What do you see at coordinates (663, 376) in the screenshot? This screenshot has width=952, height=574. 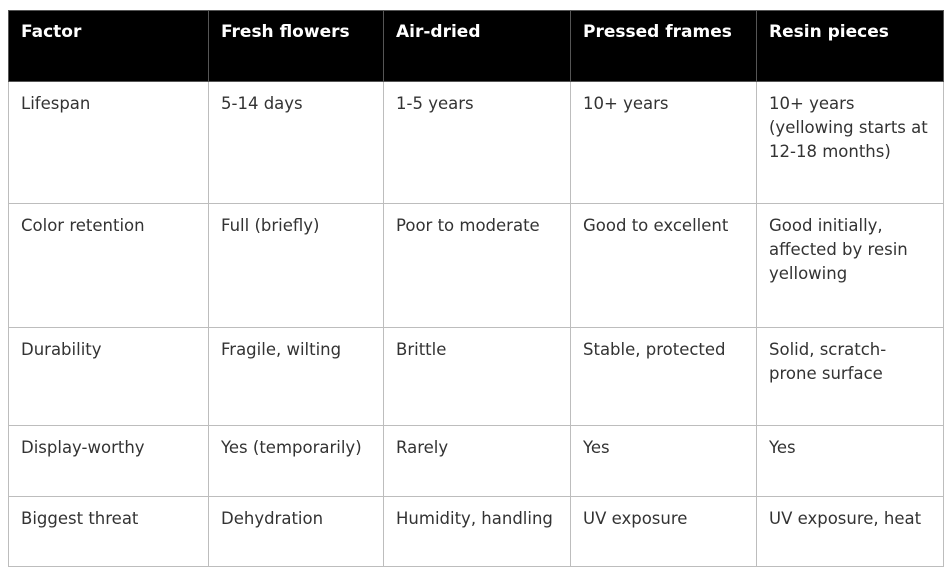 I see `table-cell: Stable, protected` at bounding box center [663, 376].